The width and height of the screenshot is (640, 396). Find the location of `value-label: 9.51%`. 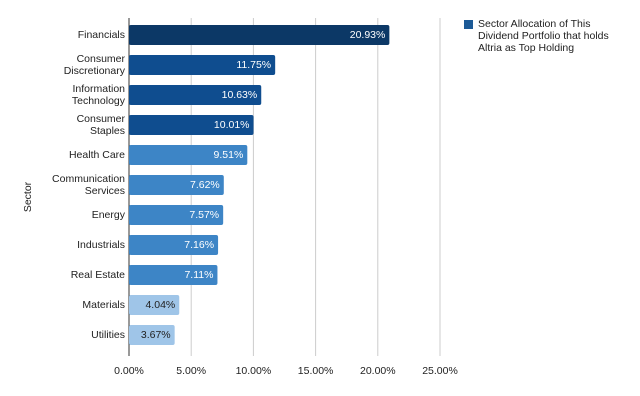

value-label: 9.51% is located at coordinates (228, 155).